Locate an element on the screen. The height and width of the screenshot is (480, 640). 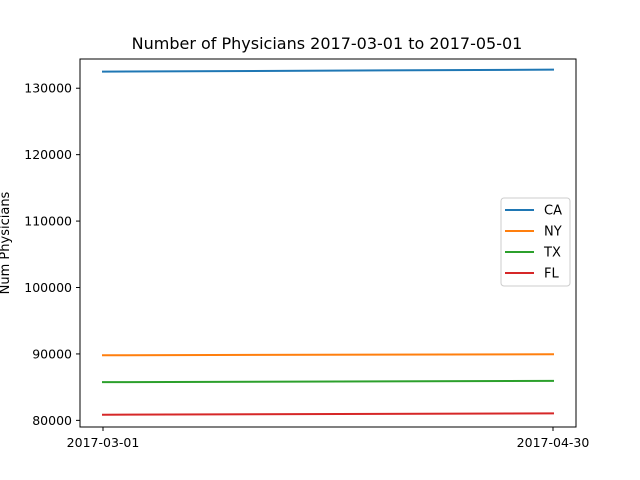
series-line-tx is located at coordinates (328, 381).